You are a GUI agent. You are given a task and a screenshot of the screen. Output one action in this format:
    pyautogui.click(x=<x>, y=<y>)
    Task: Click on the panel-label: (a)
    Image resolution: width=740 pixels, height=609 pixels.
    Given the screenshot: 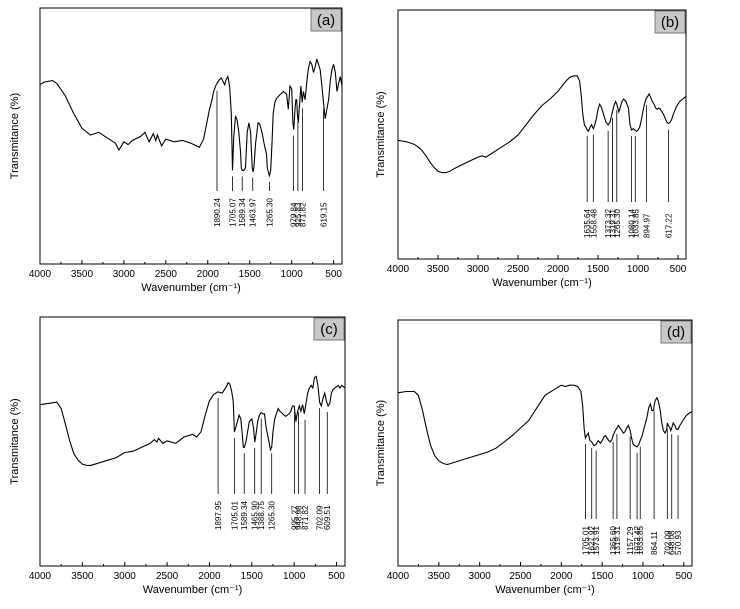 What is the action you would take?
    pyautogui.click(x=326, y=20)
    